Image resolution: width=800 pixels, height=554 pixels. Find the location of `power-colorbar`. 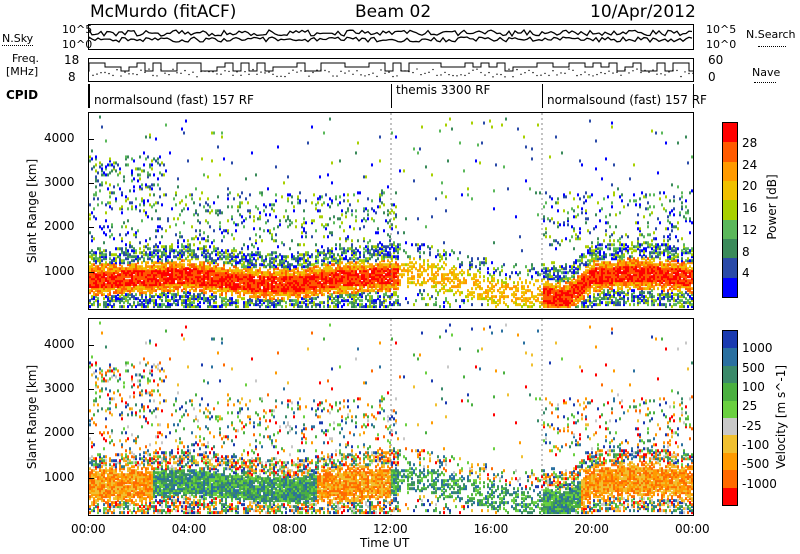

power-colorbar is located at coordinates (730, 210).